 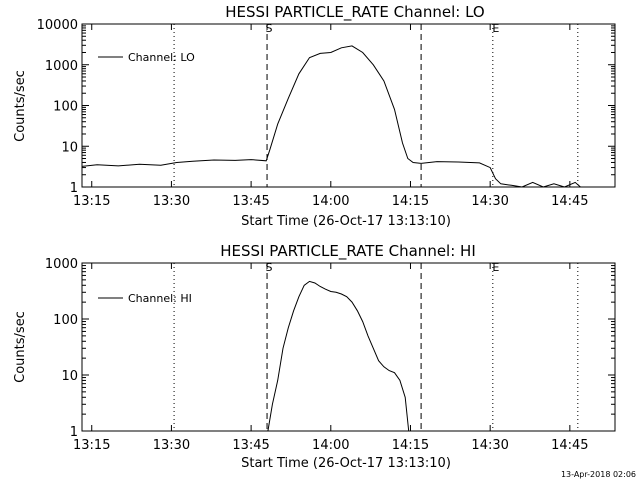 I want to click on legend-label: Channel: HI, so click(x=160, y=298).